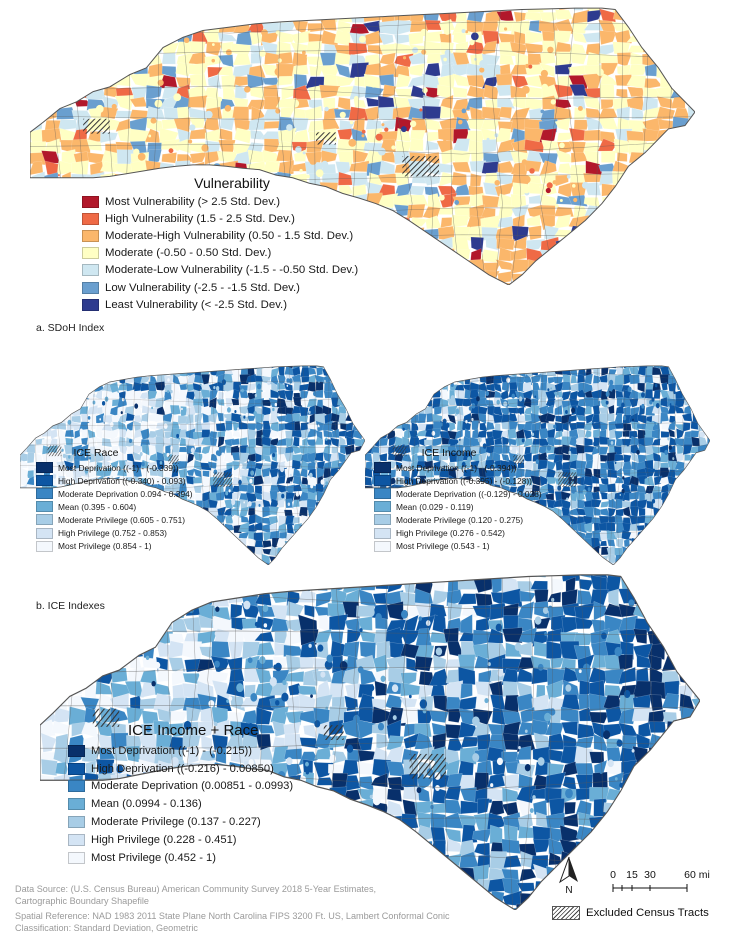 Image resolution: width=730 pixels, height=945 pixels. I want to click on race-map-svg, so click(192, 465).